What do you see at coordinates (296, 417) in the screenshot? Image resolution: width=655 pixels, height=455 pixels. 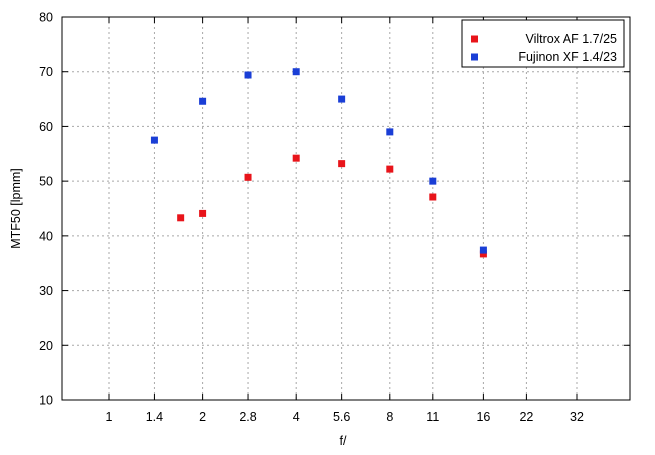 I see `x-tick-label: 4` at bounding box center [296, 417].